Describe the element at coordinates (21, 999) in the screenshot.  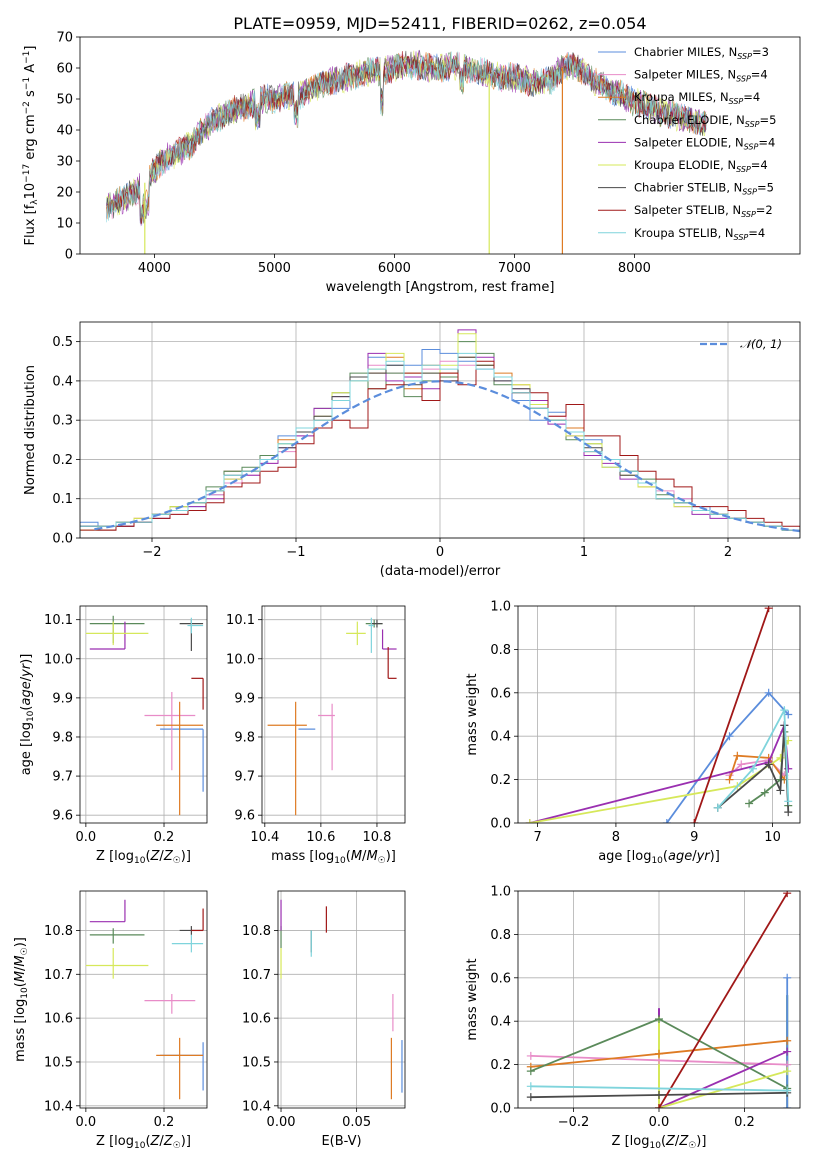
I see `y-axis-label: mass [log10(M/M☉)]` at that location.